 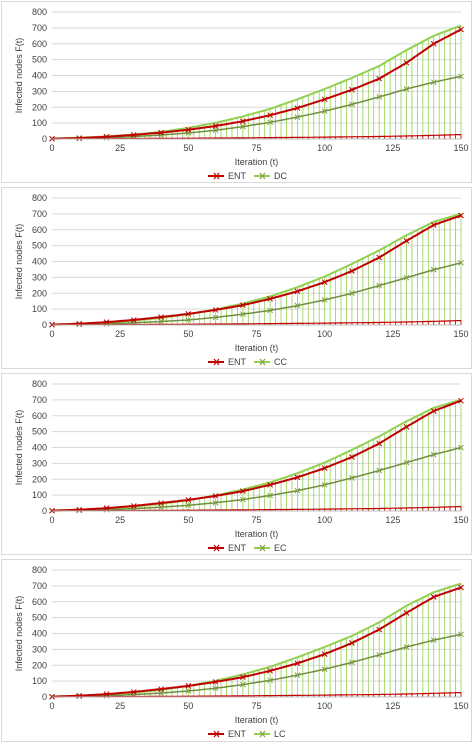 I want to click on series-line-lc, so click(x=256, y=665).